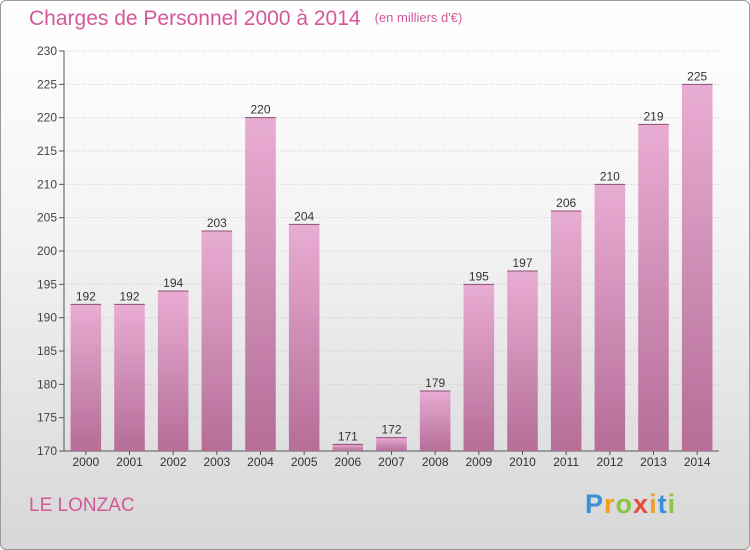  What do you see at coordinates (47, 184) in the screenshot?
I see `y-tick-label: 210` at bounding box center [47, 184].